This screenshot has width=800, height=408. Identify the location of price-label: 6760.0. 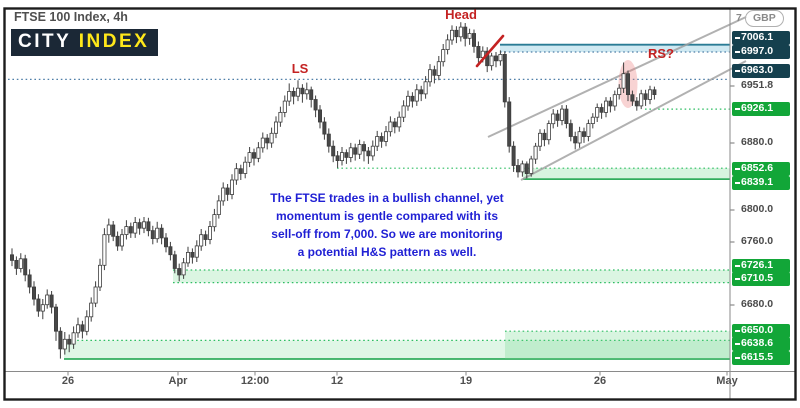
(757, 241).